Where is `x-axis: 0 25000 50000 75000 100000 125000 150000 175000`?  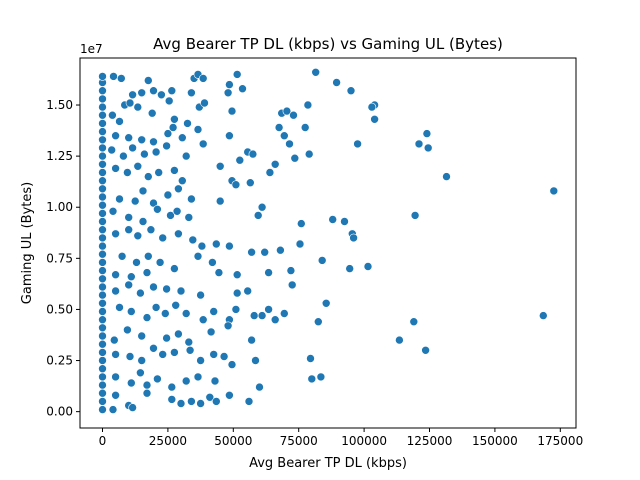 x-axis: 0 25000 50000 75000 100000 125000 150000 175000 is located at coordinates (341, 438).